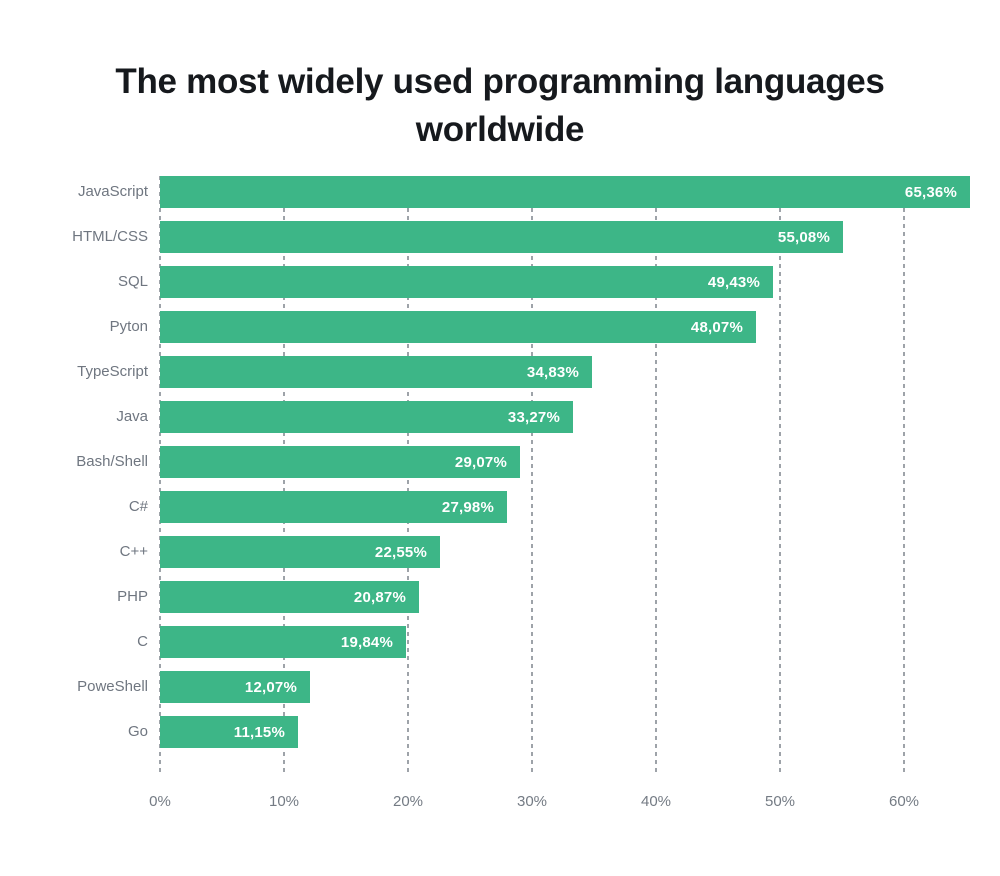 This screenshot has width=1000, height=876. Describe the element at coordinates (142, 641) in the screenshot. I see `category-label: C` at that location.